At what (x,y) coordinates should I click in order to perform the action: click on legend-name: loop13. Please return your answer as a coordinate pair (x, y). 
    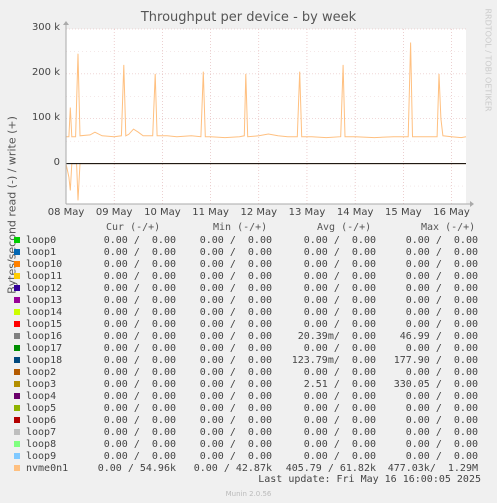
    Looking at the image, I should click on (44, 300).